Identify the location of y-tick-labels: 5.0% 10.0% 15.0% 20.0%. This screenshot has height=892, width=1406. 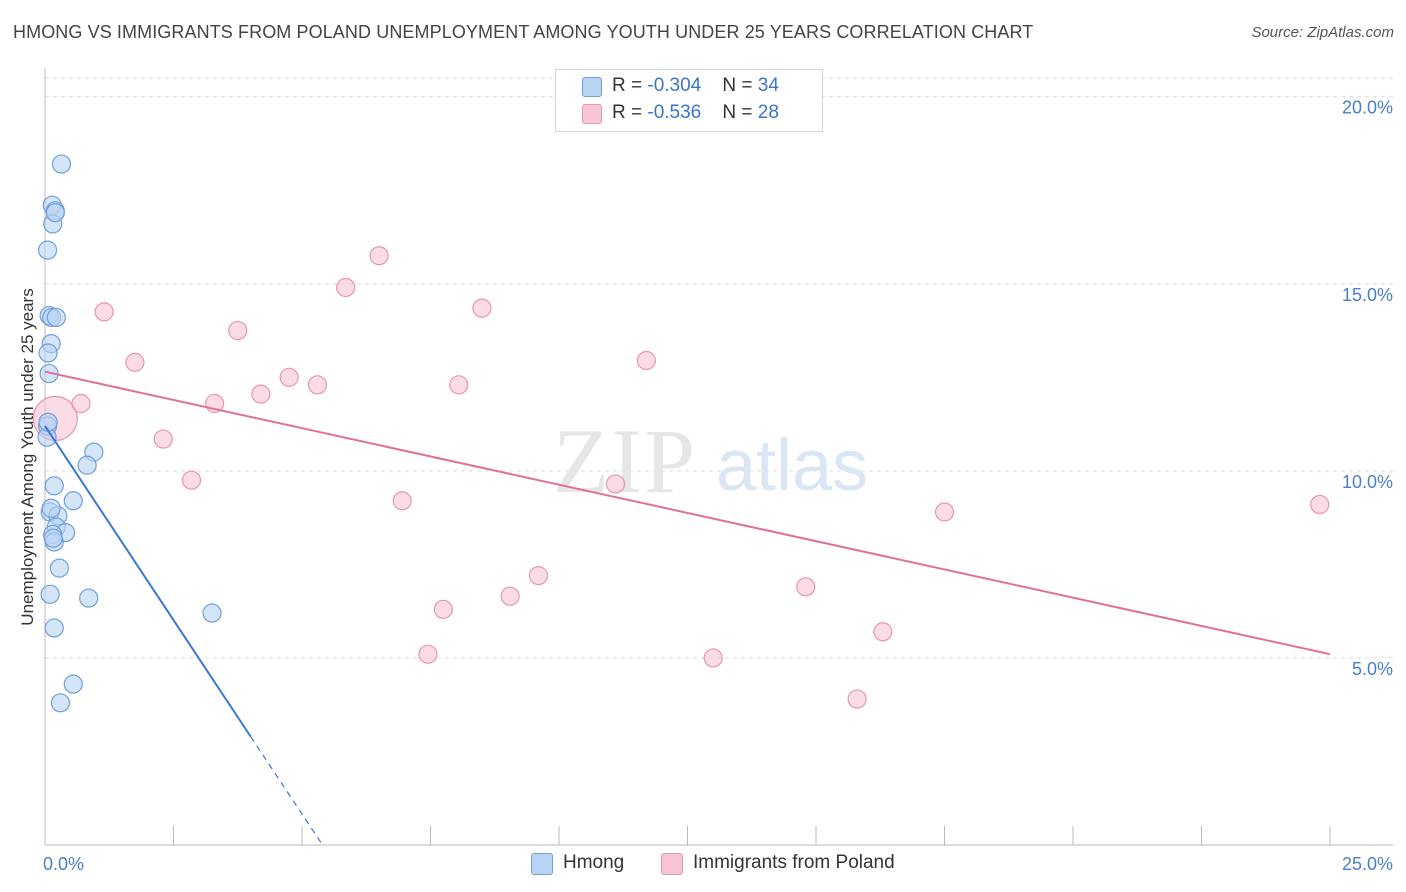
(1367, 388).